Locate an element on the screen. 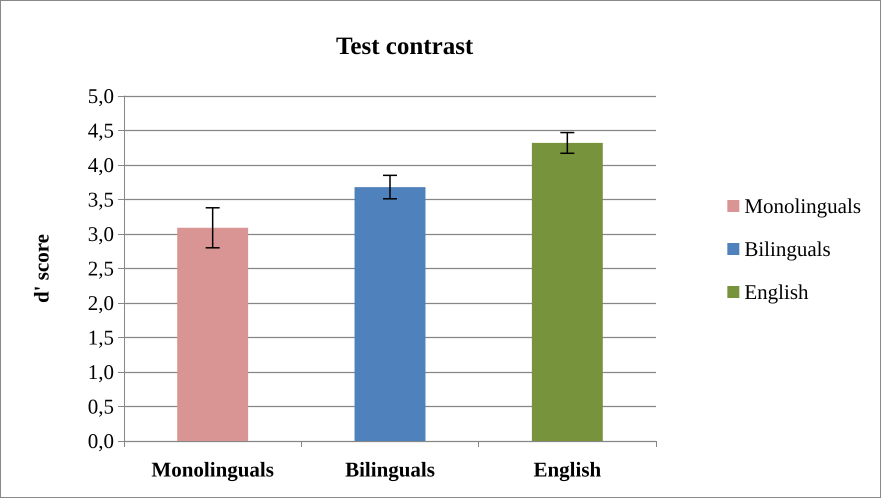 The image size is (881, 498). y-tick-label: 2,5 is located at coordinates (101, 268).